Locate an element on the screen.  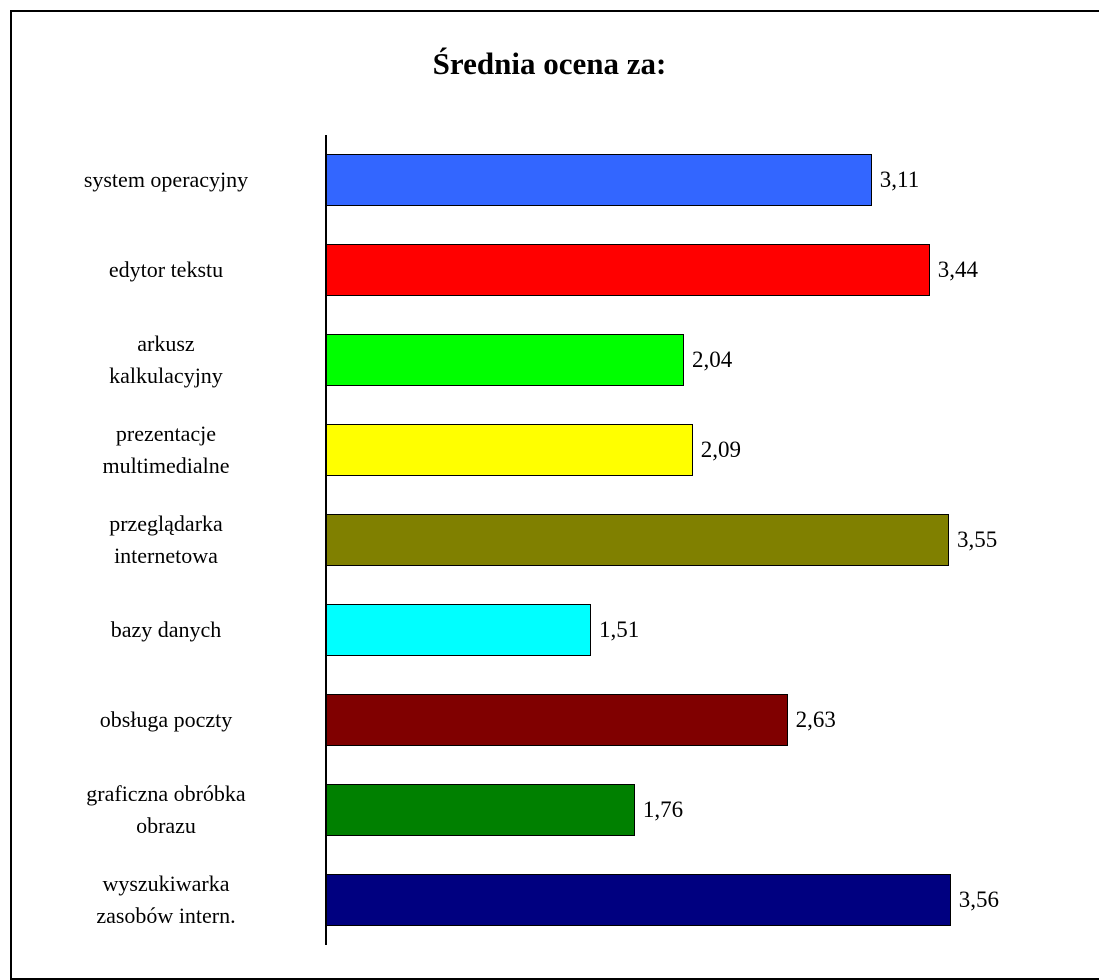
value-label: 1,76 is located at coordinates (663, 809).